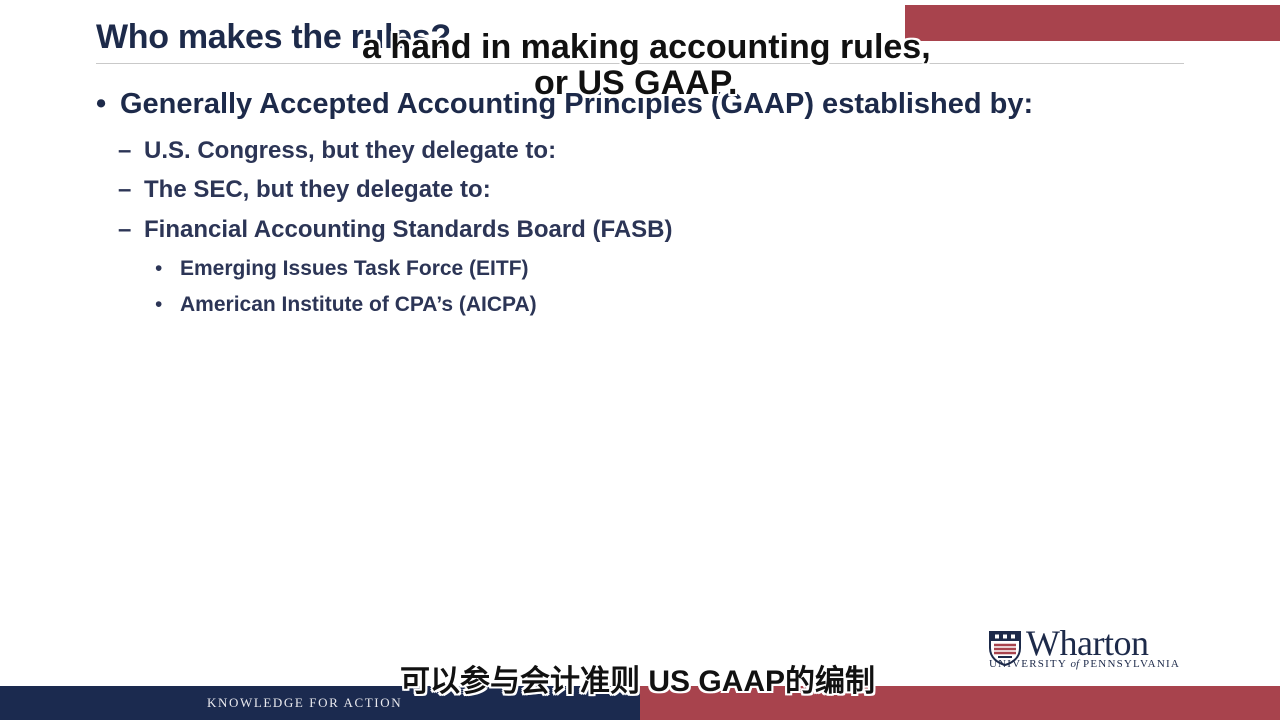  Describe the element at coordinates (1030, 664) in the screenshot. I see `logo-sub-university: UNIVERSITY` at that location.